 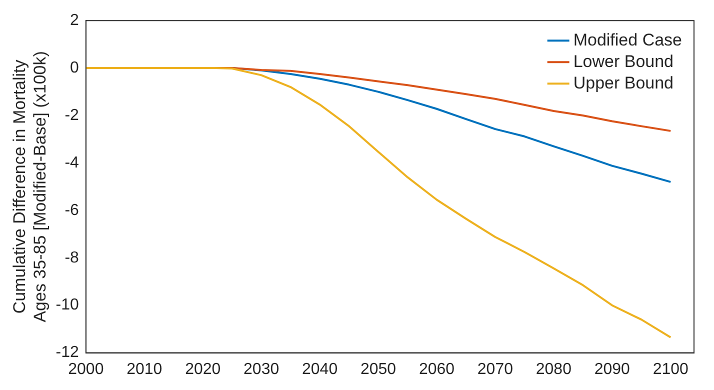 I want to click on x-tick-label: 2090, so click(x=612, y=369).